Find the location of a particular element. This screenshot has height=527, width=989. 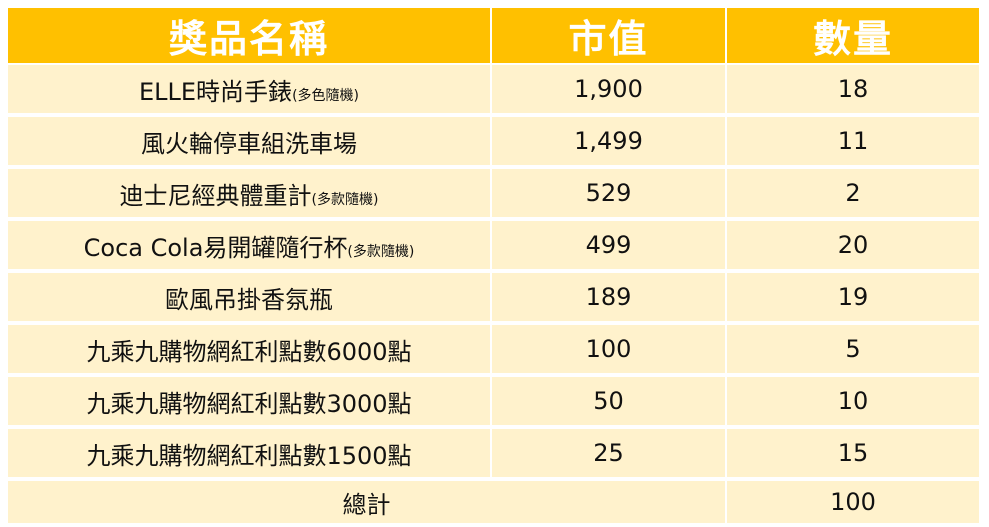

quantity-cell: 20 is located at coordinates (853, 245).